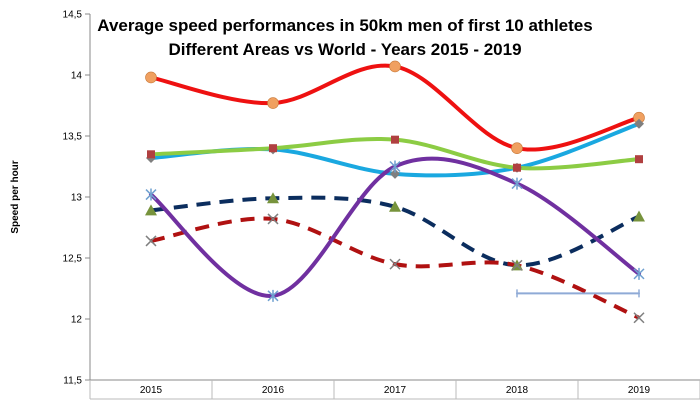 This screenshot has width=700, height=400. What do you see at coordinates (151, 390) in the screenshot?
I see `x-tick-label: 2015` at bounding box center [151, 390].